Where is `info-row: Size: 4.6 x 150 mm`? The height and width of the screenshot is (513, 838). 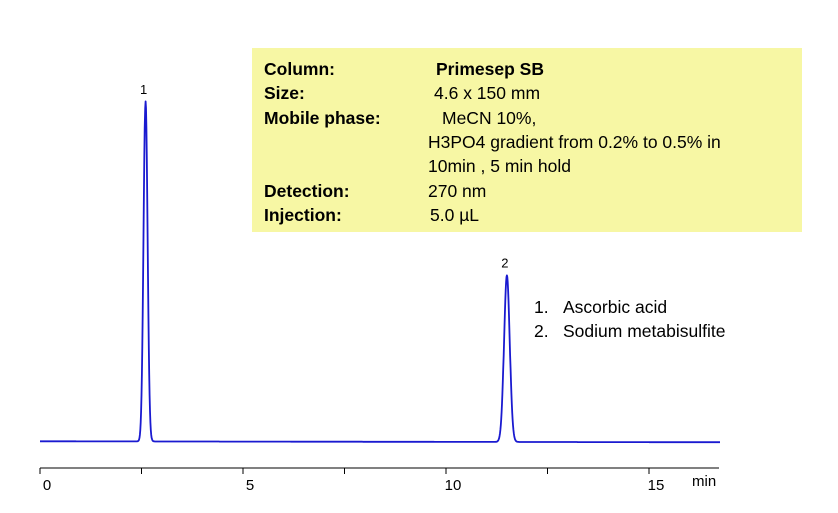 info-row: Size: 4.6 x 150 mm is located at coordinates (524, 93).